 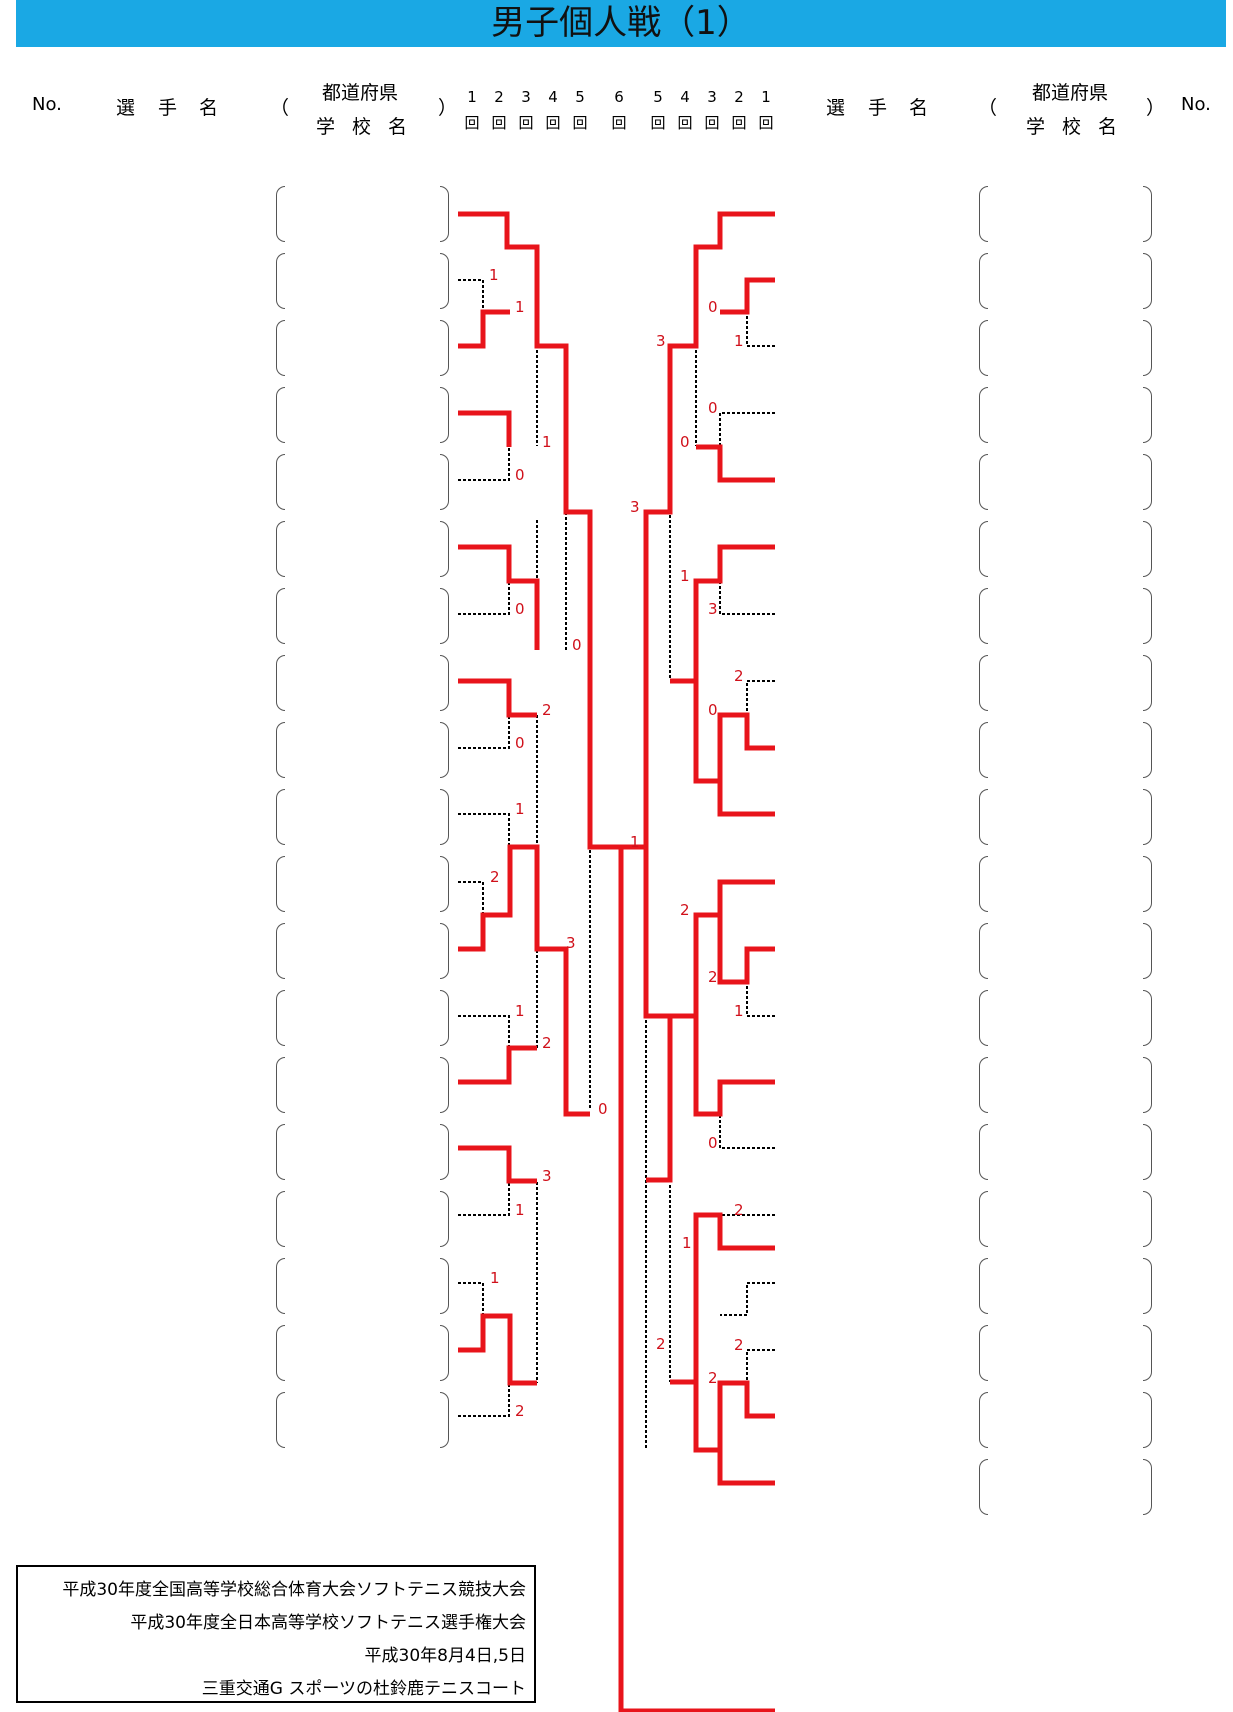 I want to click on round-1-right: 1, so click(x=766, y=97).